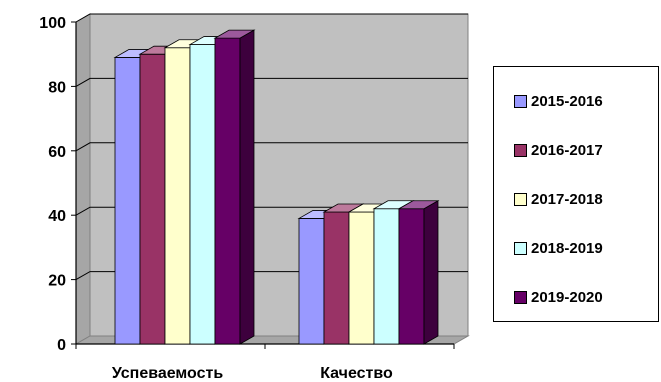  What do you see at coordinates (52, 23) in the screenshot?
I see `y-tick-label-100: 100` at bounding box center [52, 23].